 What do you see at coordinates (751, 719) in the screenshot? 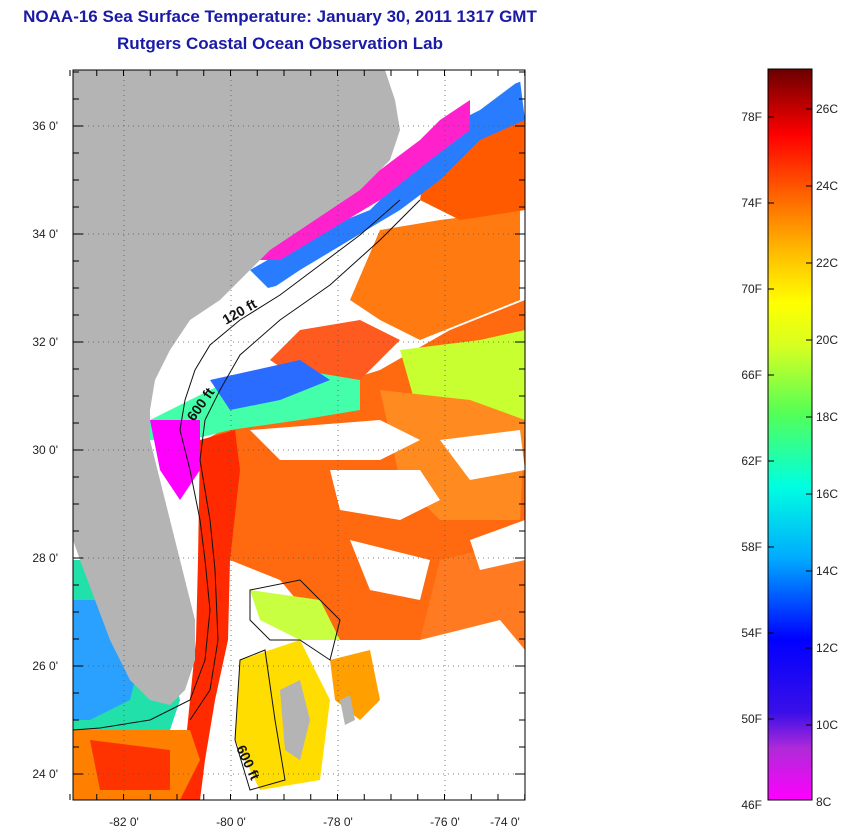
I see `cb-f-label: 50F` at bounding box center [751, 719].